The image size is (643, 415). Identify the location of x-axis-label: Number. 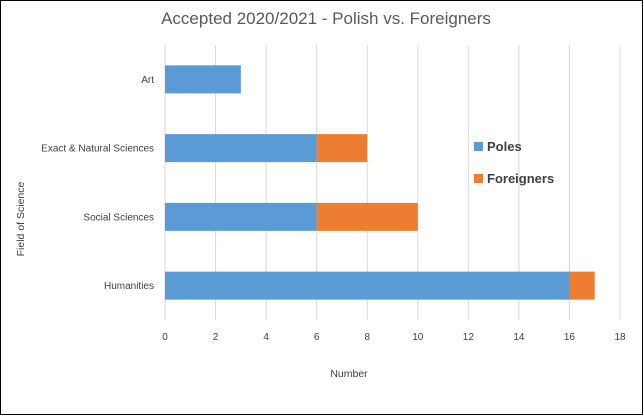
(349, 374).